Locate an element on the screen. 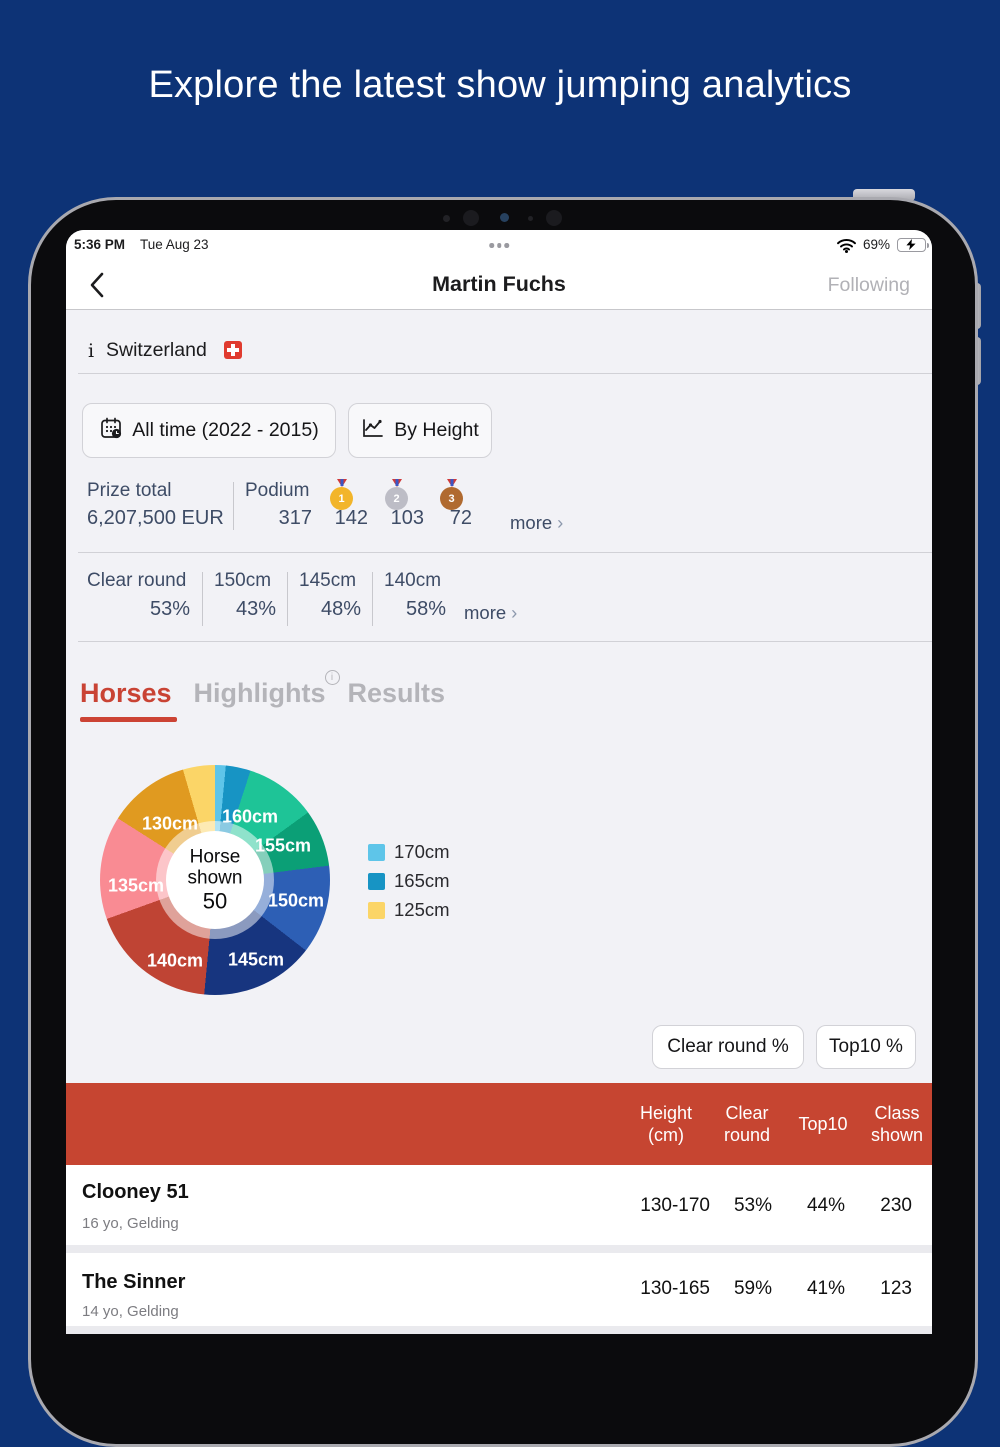 This screenshot has width=1000, height=1447. 140cm-label: 140cm is located at coordinates (413, 580).